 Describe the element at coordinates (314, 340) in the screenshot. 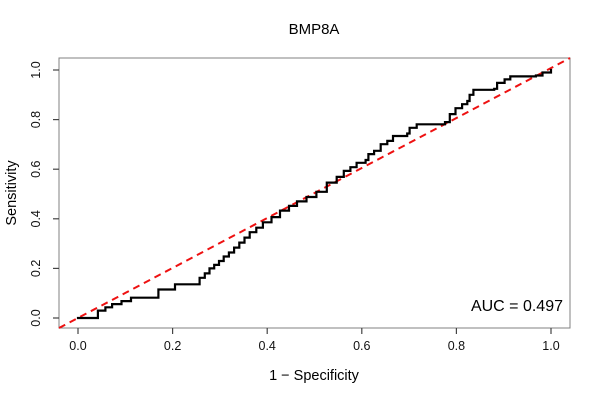

I see `x-axis-ticks: 0.0 0.2 0.4 0.6 0.8 1.0` at that location.